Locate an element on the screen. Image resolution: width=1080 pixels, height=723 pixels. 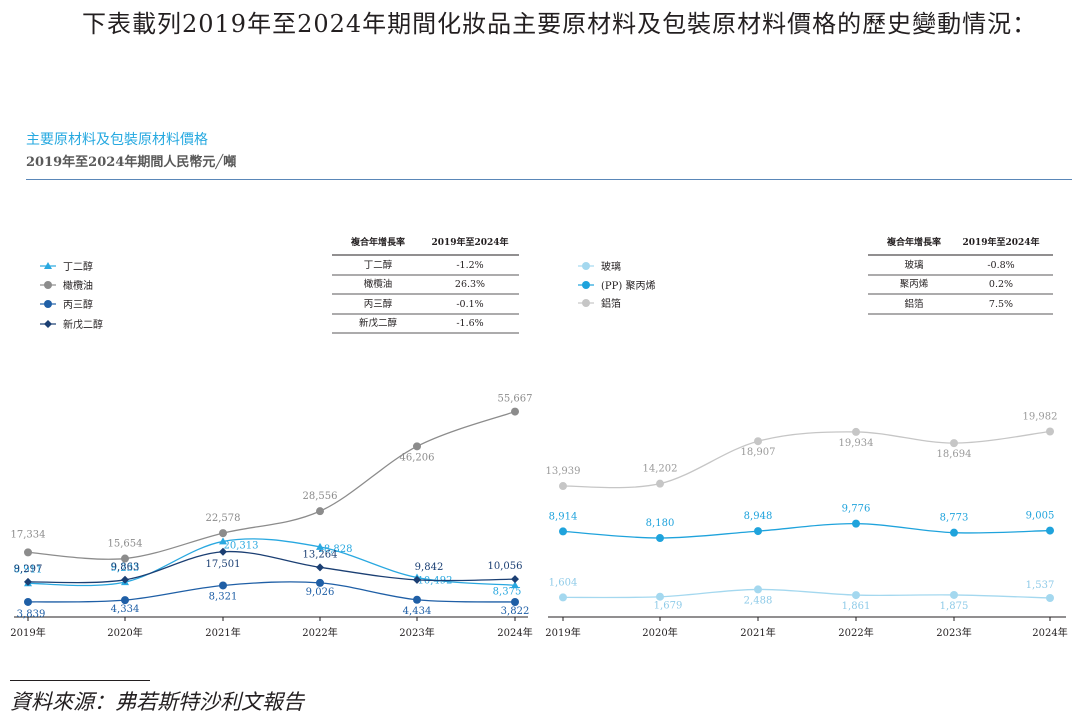
chart-title: 主要原材料及包裝原材料價格 is located at coordinates (117, 140).